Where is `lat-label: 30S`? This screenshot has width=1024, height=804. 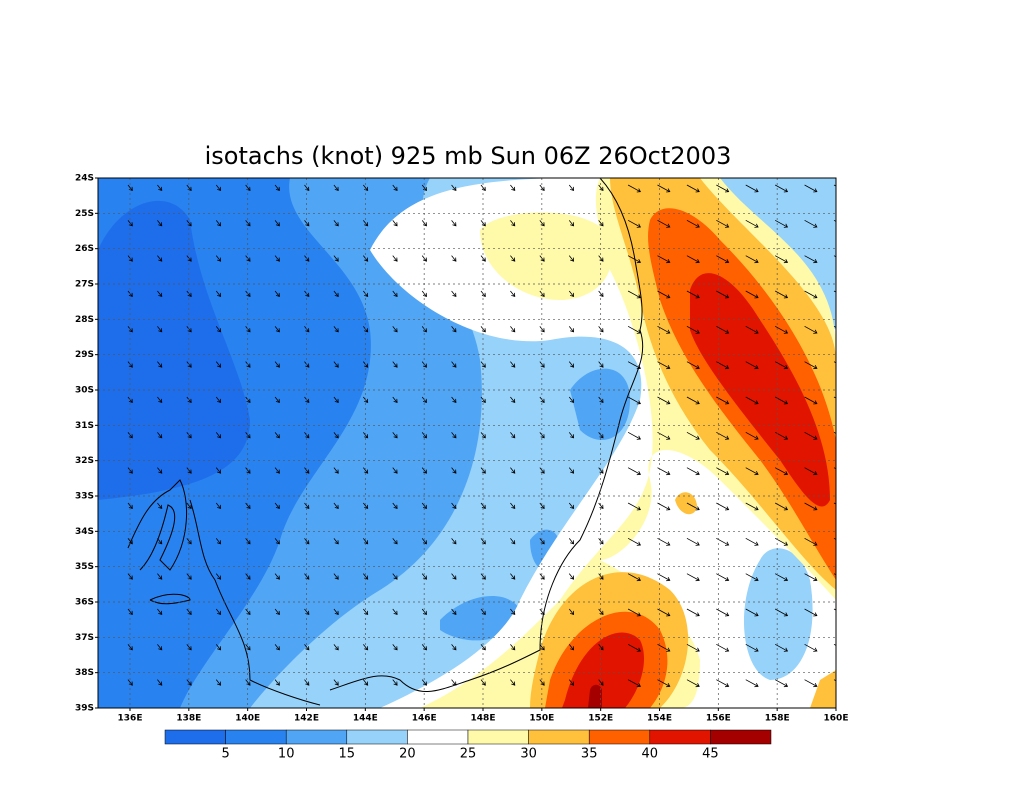
lat-label: 30S is located at coordinates (84, 391).